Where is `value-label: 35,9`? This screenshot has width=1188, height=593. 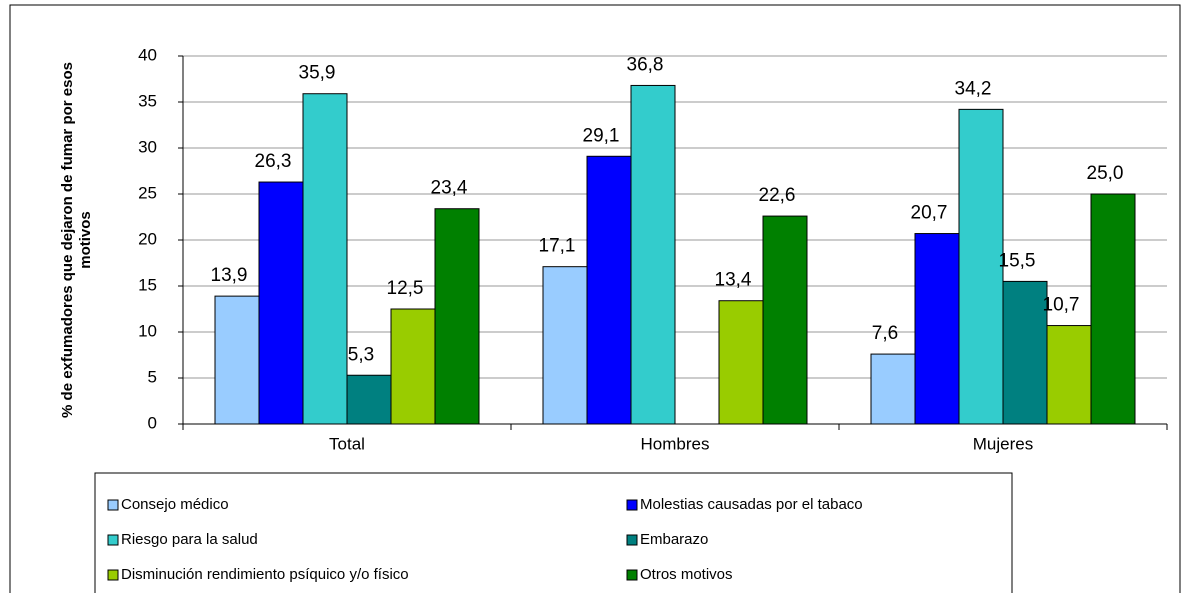
value-label: 35,9 is located at coordinates (317, 73).